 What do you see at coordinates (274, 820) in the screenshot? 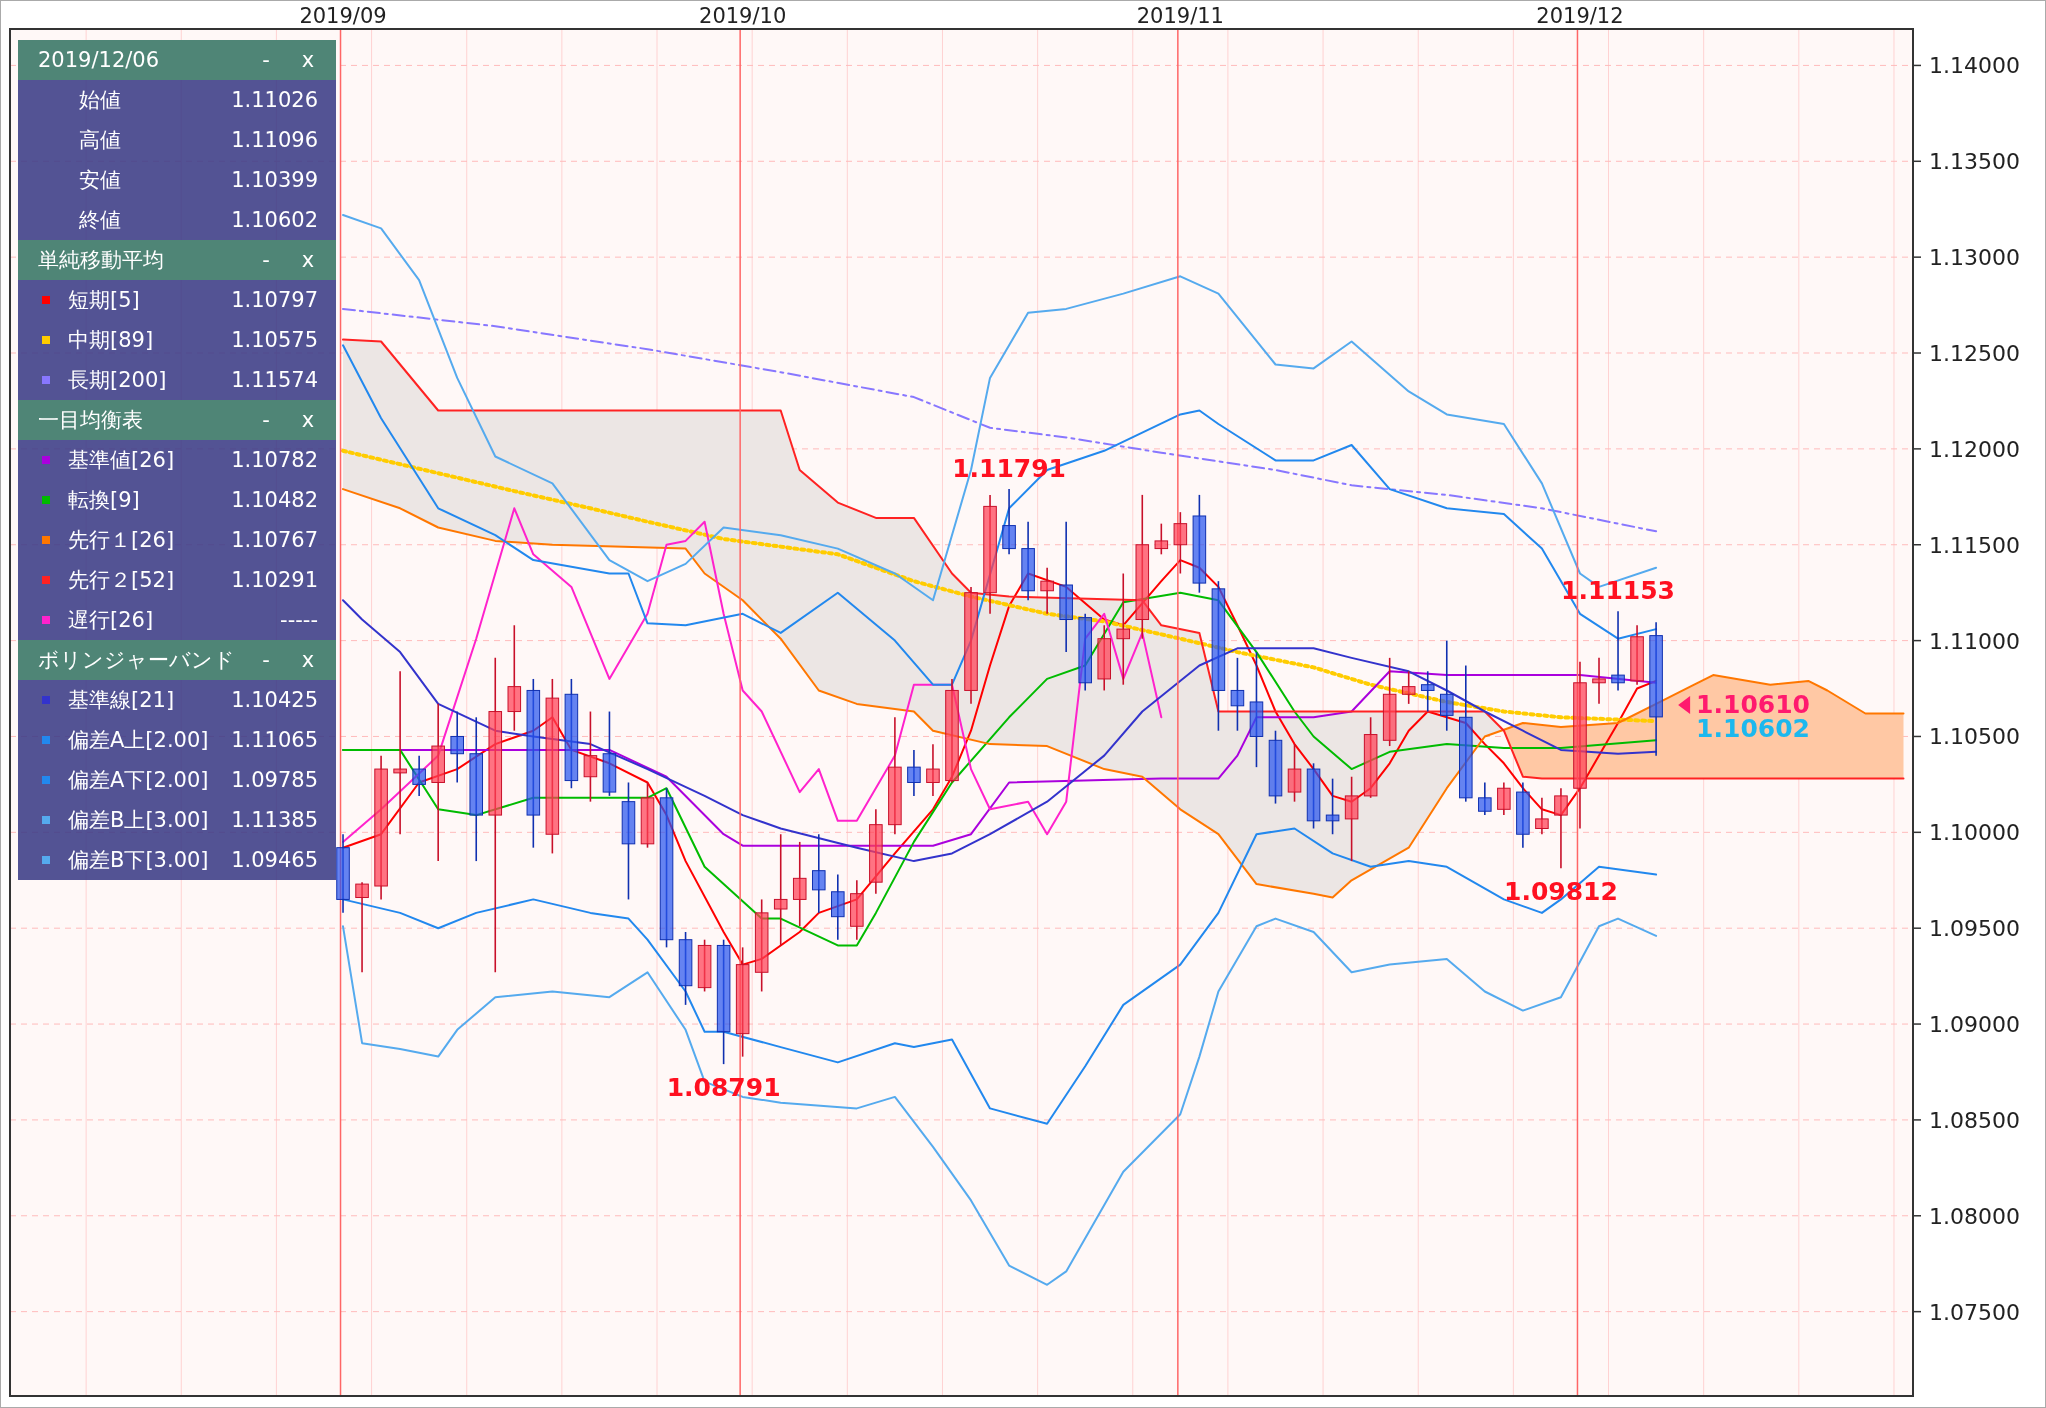
I see `annotation: 1.11385` at bounding box center [274, 820].